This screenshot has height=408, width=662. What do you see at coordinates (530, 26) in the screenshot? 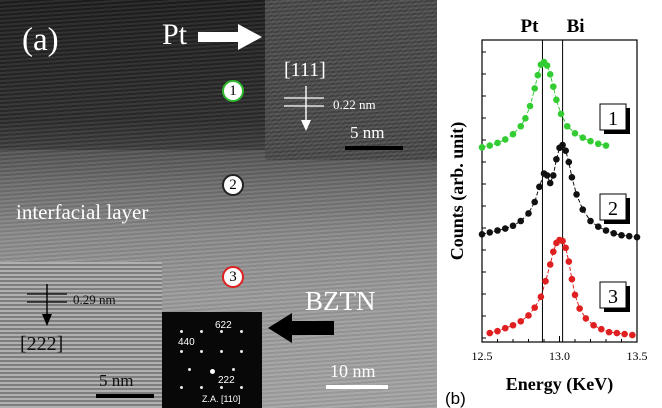
I see `element-label-pt: Pt` at bounding box center [530, 26].